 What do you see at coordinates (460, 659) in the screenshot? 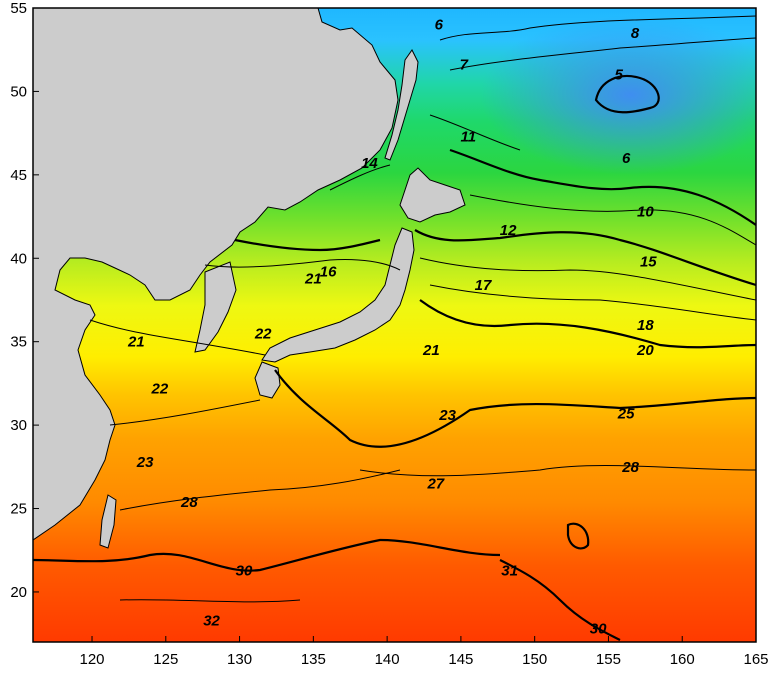
I see `x-tick-label: 145` at bounding box center [460, 659].